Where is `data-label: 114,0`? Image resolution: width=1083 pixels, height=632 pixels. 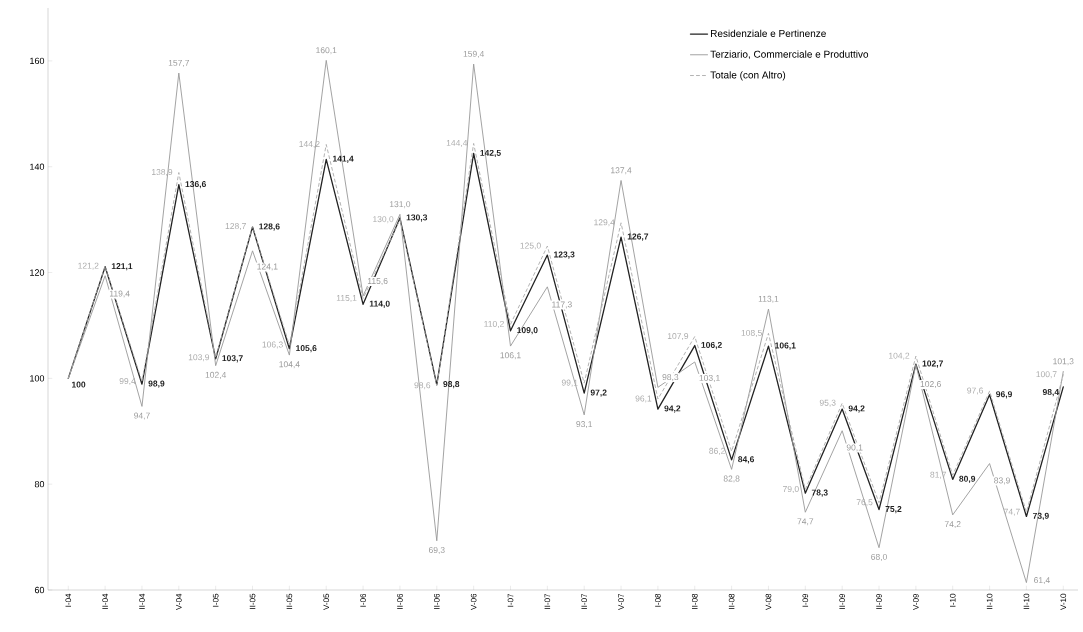
data-label: 114,0 is located at coordinates (379, 304).